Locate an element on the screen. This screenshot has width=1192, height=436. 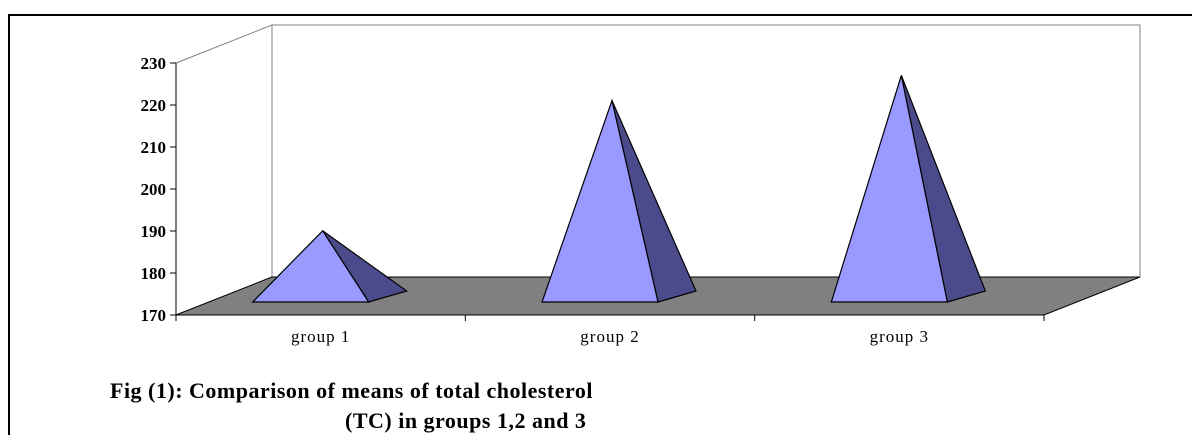
y-tick-label: 180 is located at coordinates (154, 273).